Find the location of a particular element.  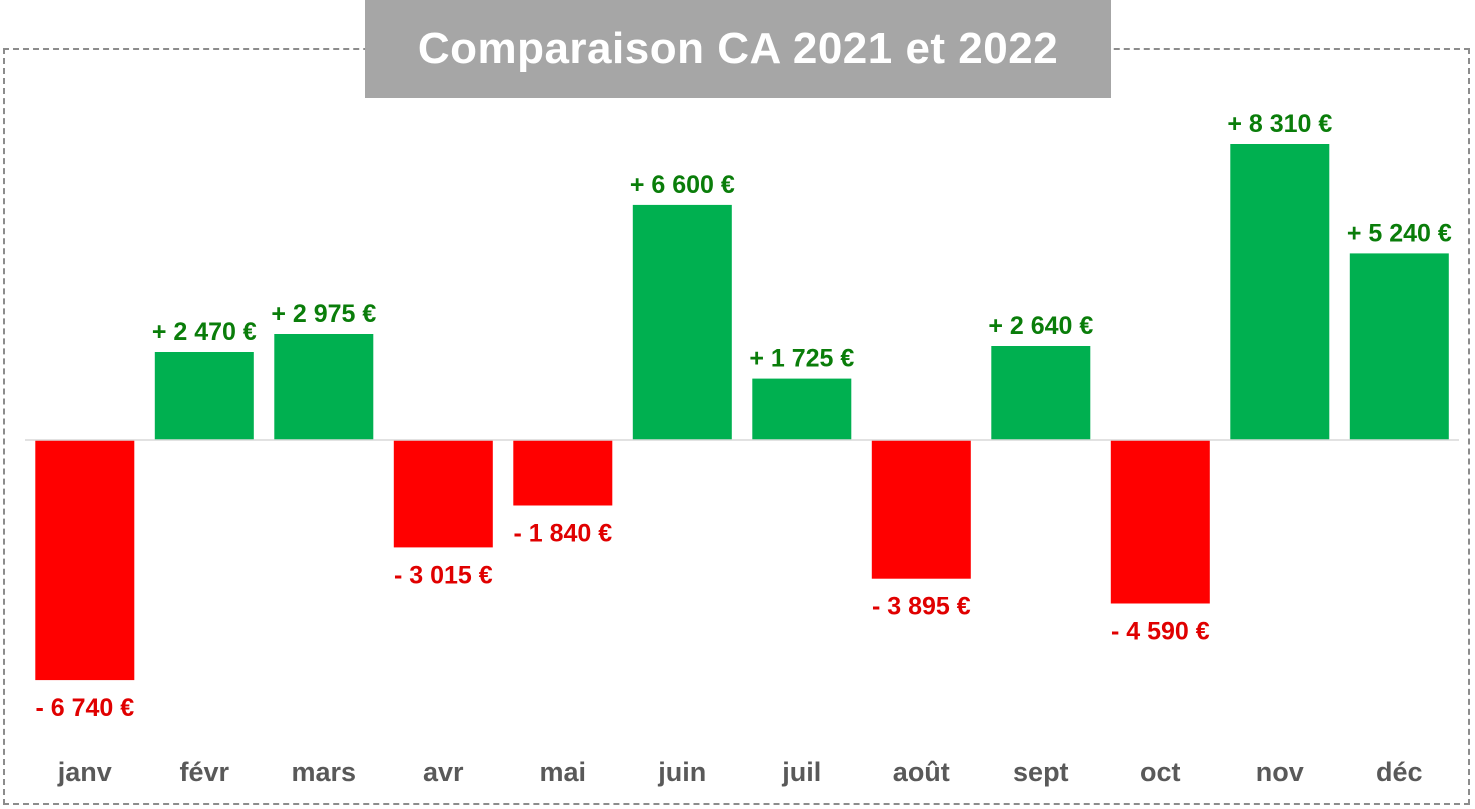

bar-janv is located at coordinates (85, 560).